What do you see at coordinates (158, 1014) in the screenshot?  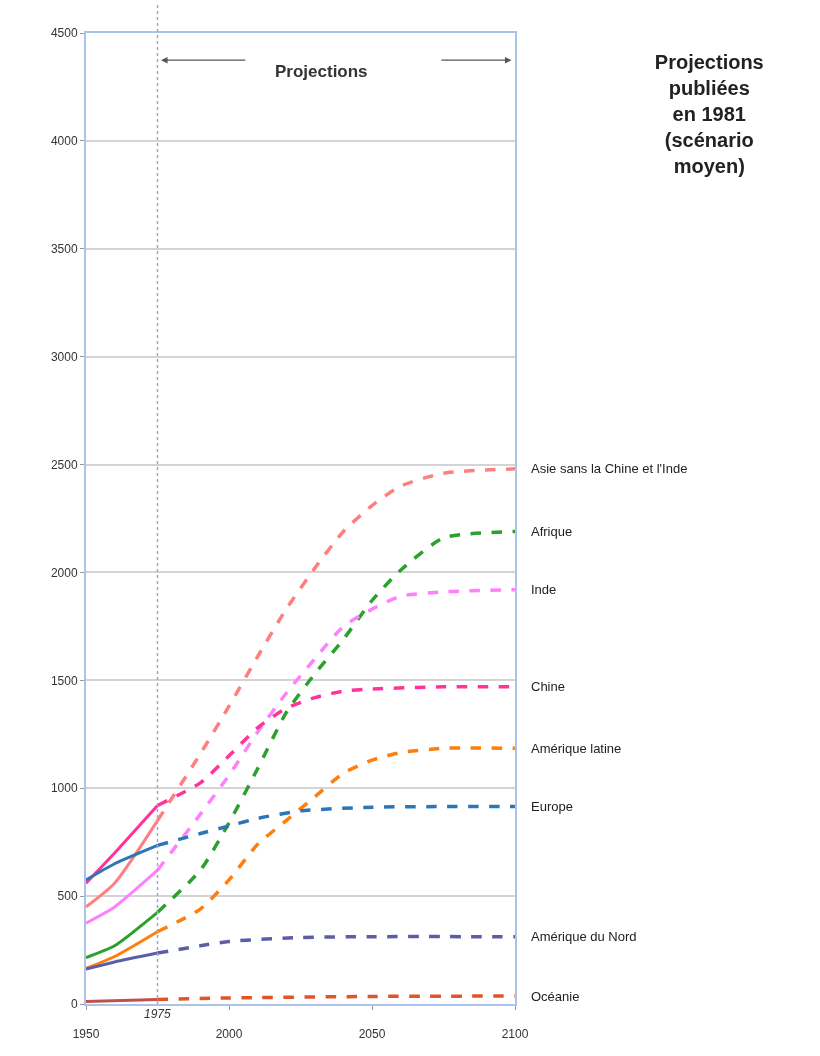 I see `ref-line-label: 1975` at bounding box center [158, 1014].